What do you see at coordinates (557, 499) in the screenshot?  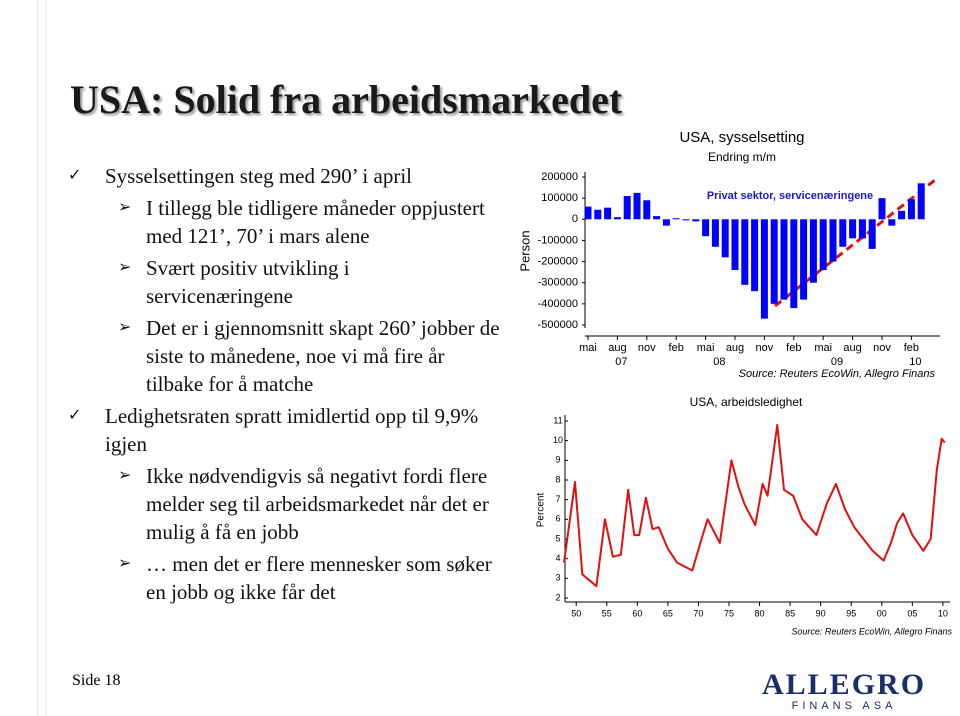 I see `y-tick-label: 7` at bounding box center [557, 499].